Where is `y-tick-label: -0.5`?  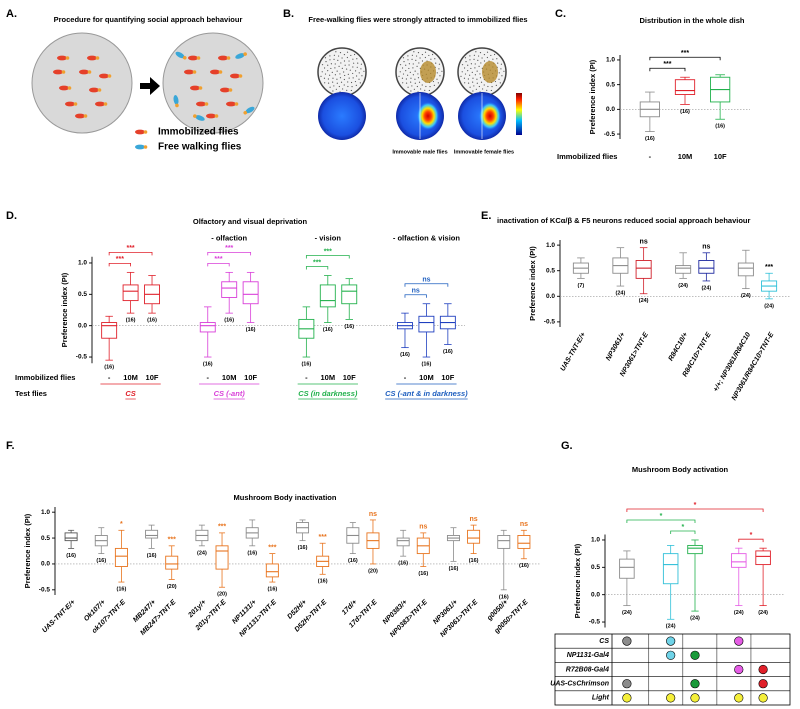 y-tick-label: -0.5 is located at coordinates (550, 322).